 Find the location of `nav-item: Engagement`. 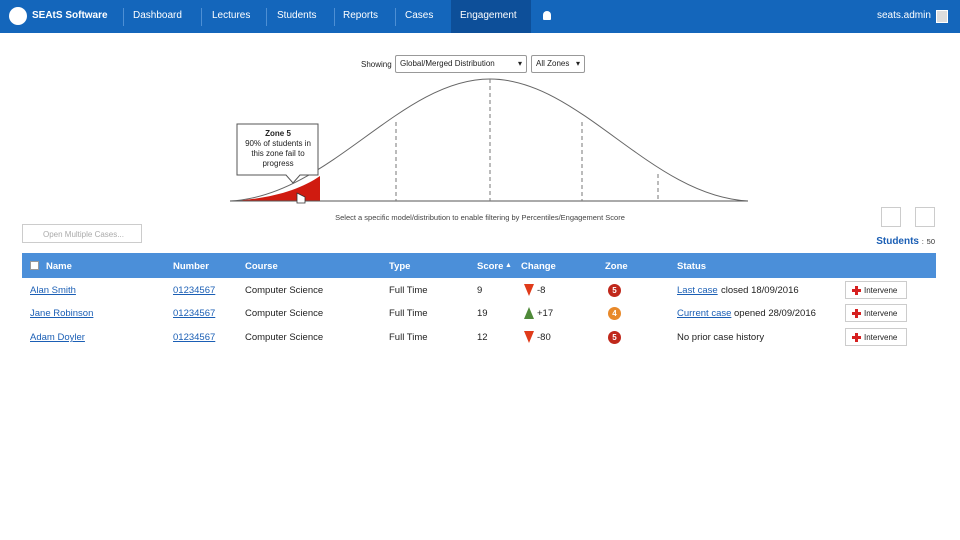

nav-item: Engagement is located at coordinates (488, 15).